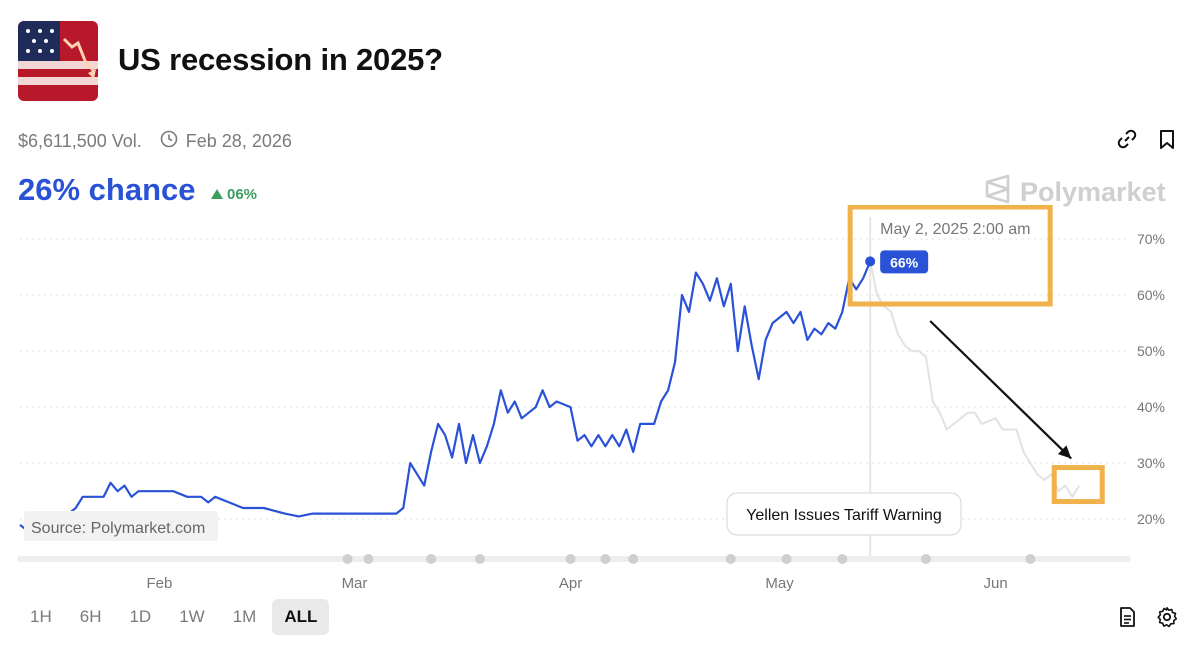 Image resolution: width=1200 pixels, height=648 pixels. Describe the element at coordinates (118, 528) in the screenshot. I see `source-label: Source: Polymarket.com` at that location.